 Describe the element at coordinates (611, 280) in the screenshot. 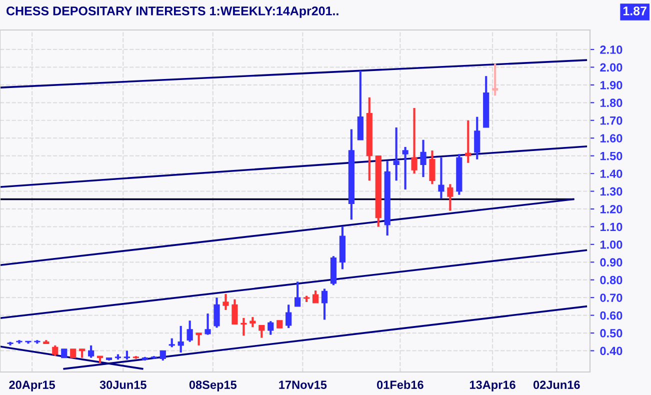

I see `y-tick-label: 0.80` at that location.